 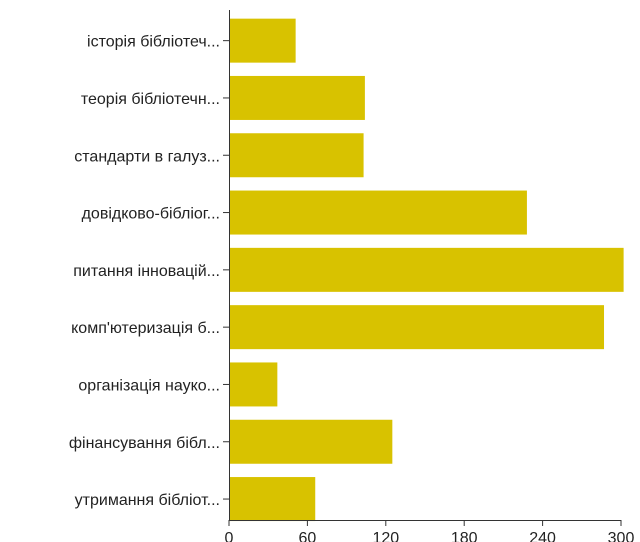 What do you see at coordinates (621, 536) in the screenshot?
I see `x-tick-label: 300` at bounding box center [621, 536].